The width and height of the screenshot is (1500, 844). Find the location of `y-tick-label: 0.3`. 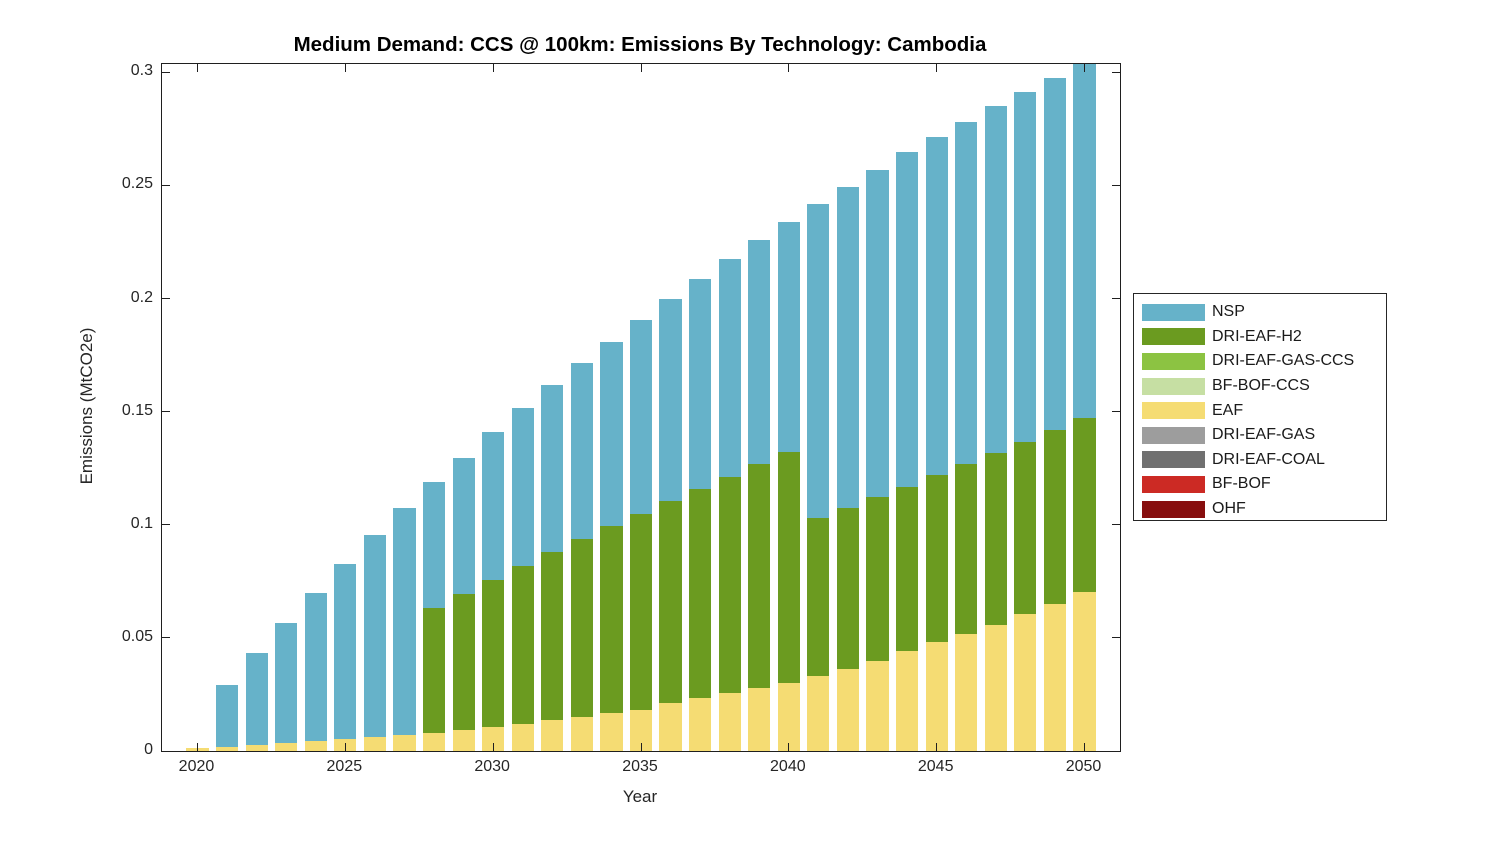

y-tick-label: 0.3 is located at coordinates (141, 71).